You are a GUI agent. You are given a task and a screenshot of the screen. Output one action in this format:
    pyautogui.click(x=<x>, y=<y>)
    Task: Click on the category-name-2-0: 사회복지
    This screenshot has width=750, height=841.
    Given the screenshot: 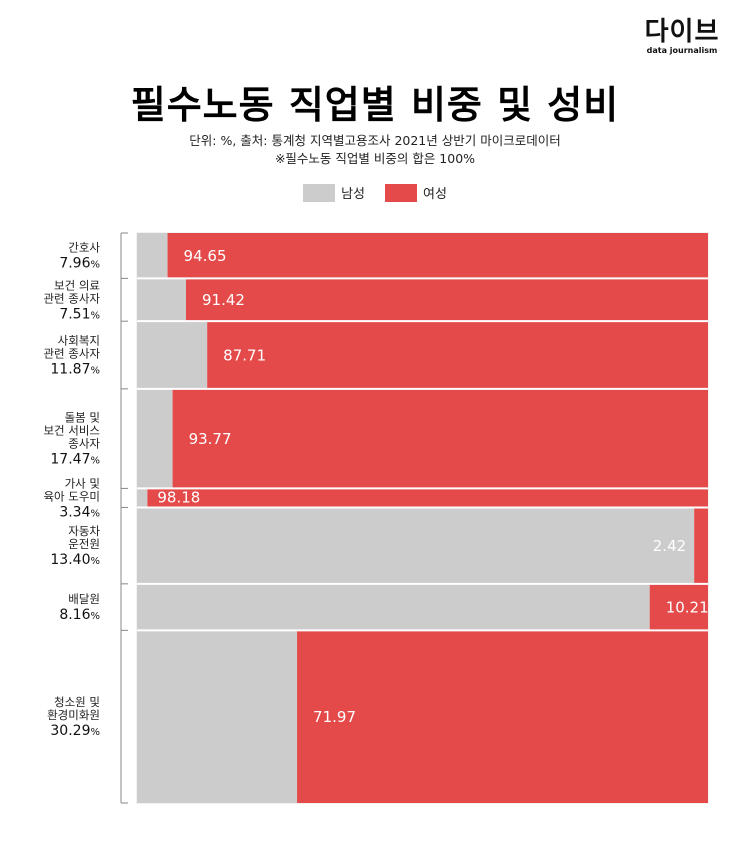 What is the action you would take?
    pyautogui.click(x=79, y=341)
    